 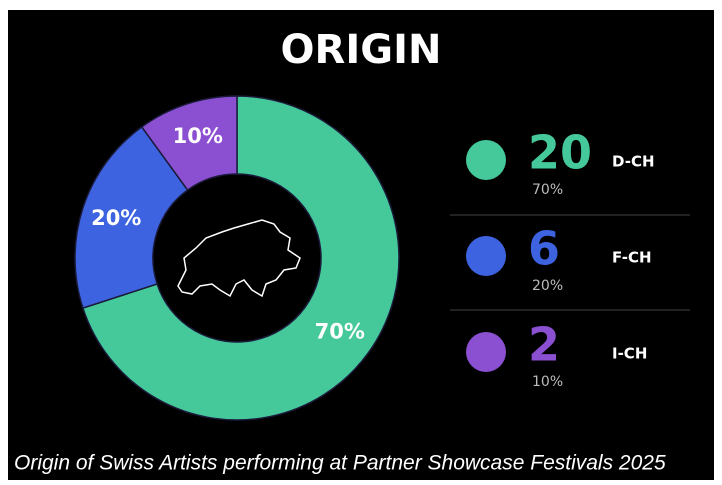 I want to click on chart-title: ORIGIN, so click(x=361, y=50).